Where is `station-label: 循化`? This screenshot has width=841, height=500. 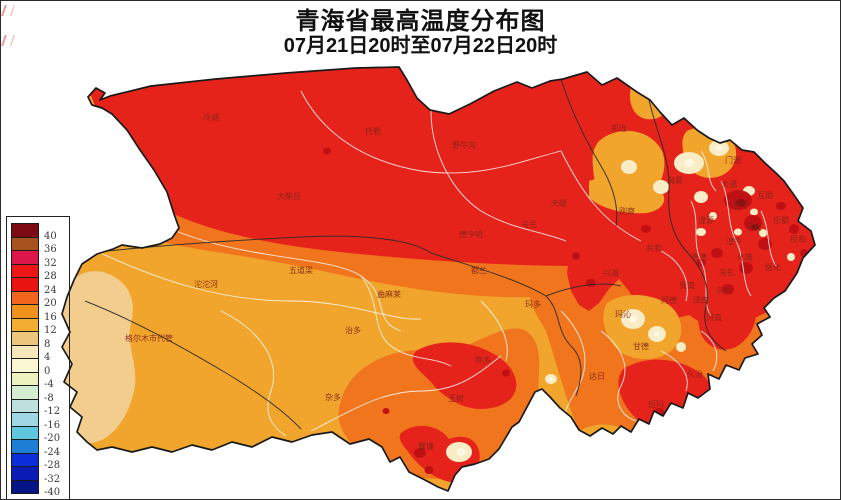
station-label: 循化 is located at coordinates (773, 267).